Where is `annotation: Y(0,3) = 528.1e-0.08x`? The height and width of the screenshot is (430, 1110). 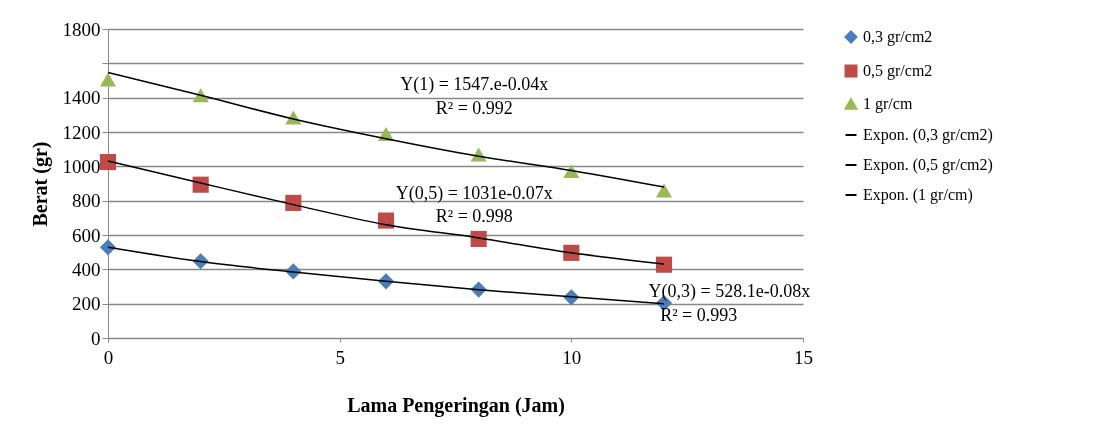 annotation: Y(0,3) = 528.1e-0.08x is located at coordinates (729, 291).